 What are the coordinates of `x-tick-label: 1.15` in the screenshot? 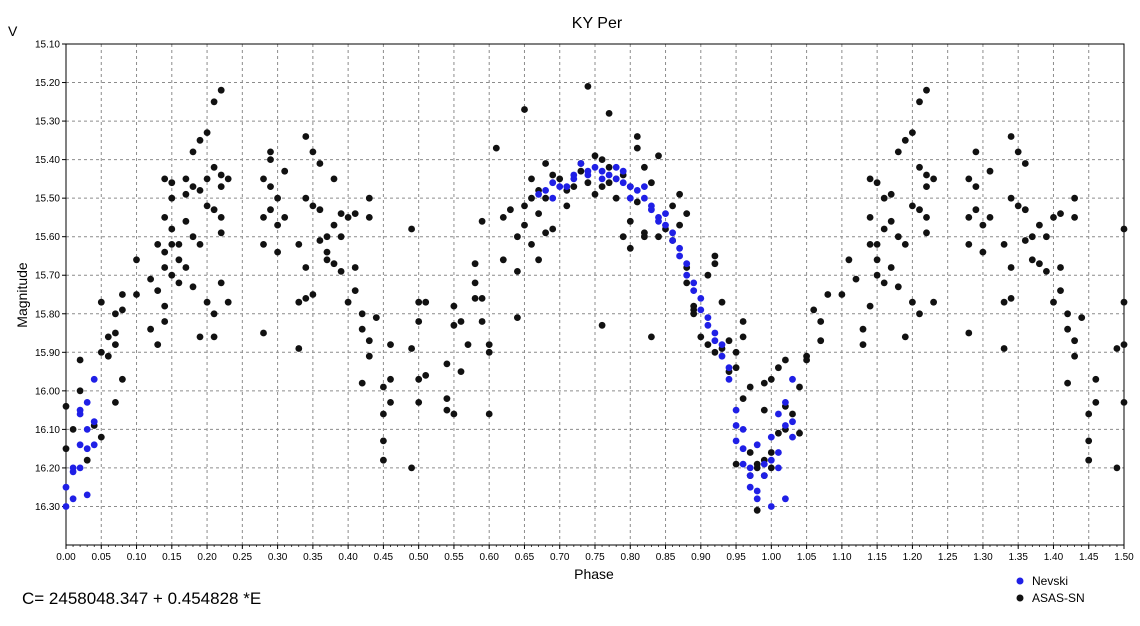 It's located at (877, 557).